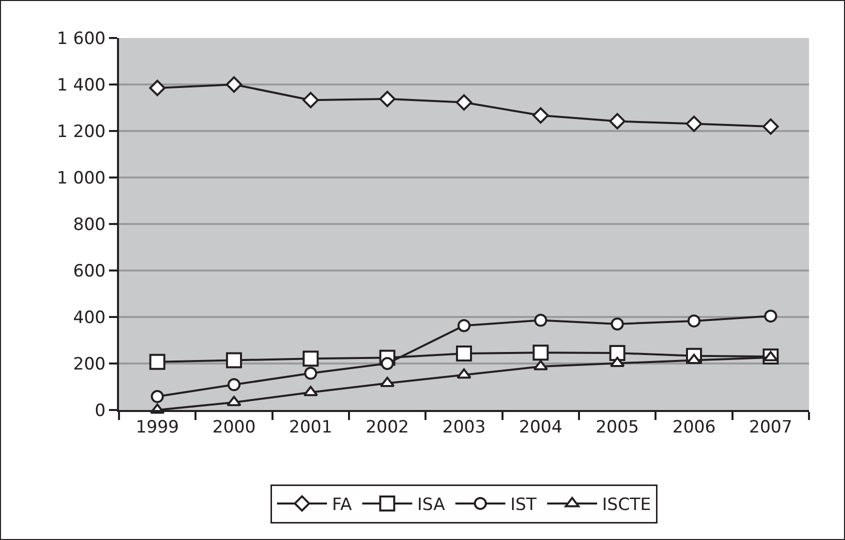 This screenshot has width=845, height=540. I want to click on y-tick-label: 400, so click(89, 318).